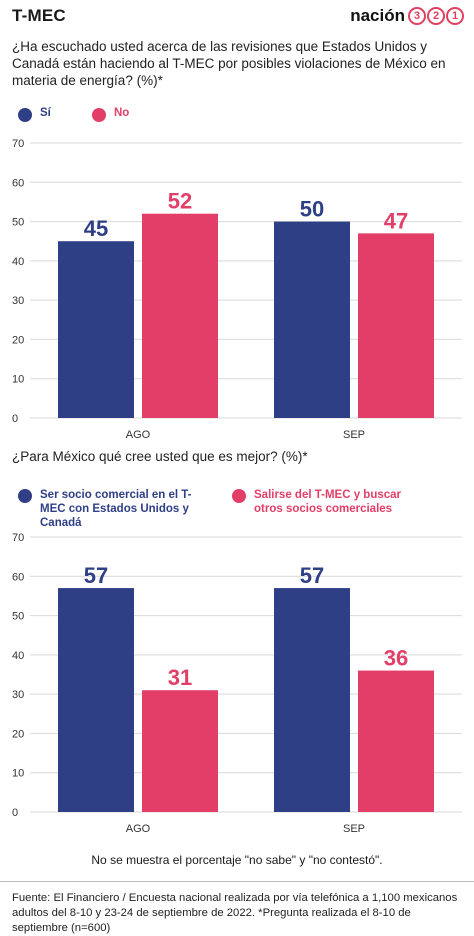 The height and width of the screenshot is (936, 474). What do you see at coordinates (407, 16) in the screenshot?
I see `brand-logo: nación 3 2 1` at bounding box center [407, 16].